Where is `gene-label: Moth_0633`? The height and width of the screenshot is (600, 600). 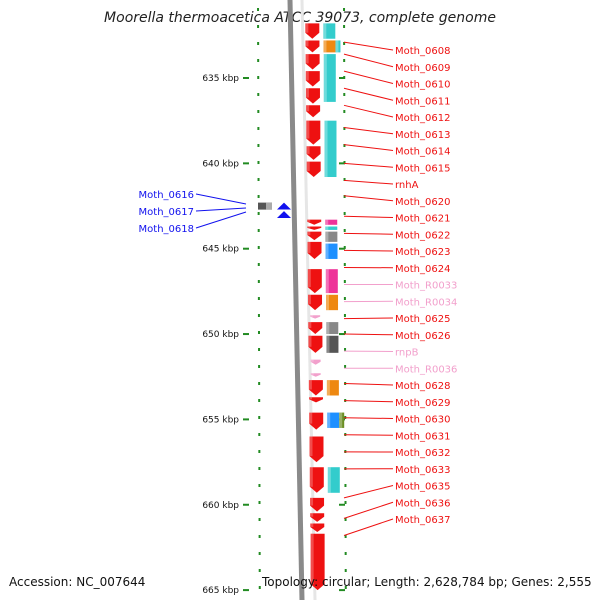
gene-label: Moth_0633 is located at coordinates (422, 470).